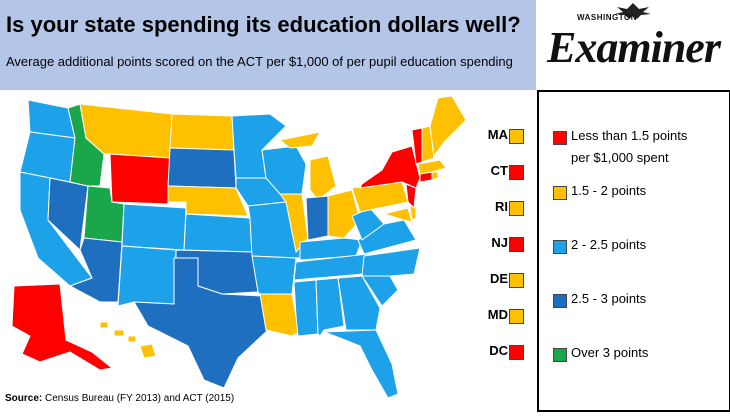  I want to click on legend-label-light-blue: 2 - 2.5 points, so click(609, 244).